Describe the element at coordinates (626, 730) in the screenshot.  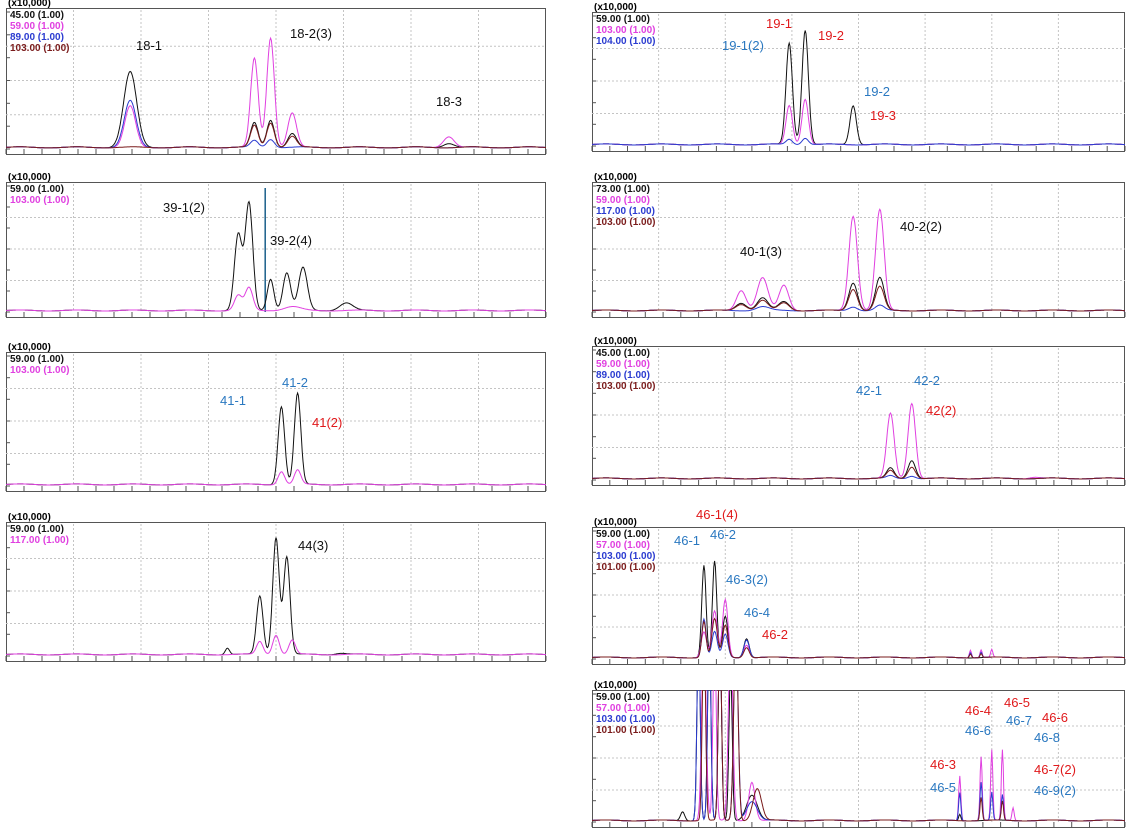
I see `legend-entry: 101.00 (1.00)` at that location.